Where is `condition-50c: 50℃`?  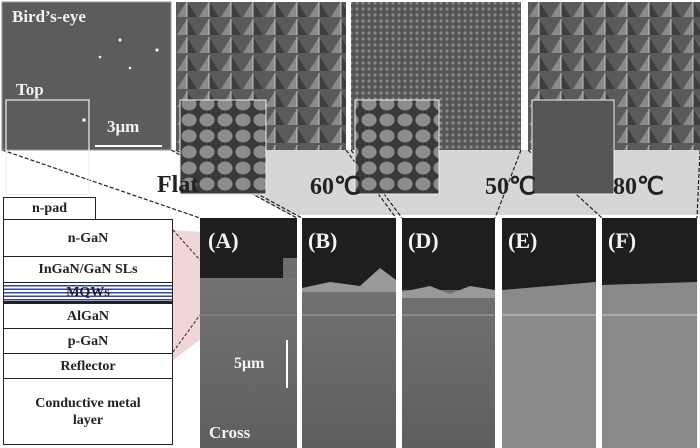 condition-50c: 50℃ is located at coordinates (510, 187).